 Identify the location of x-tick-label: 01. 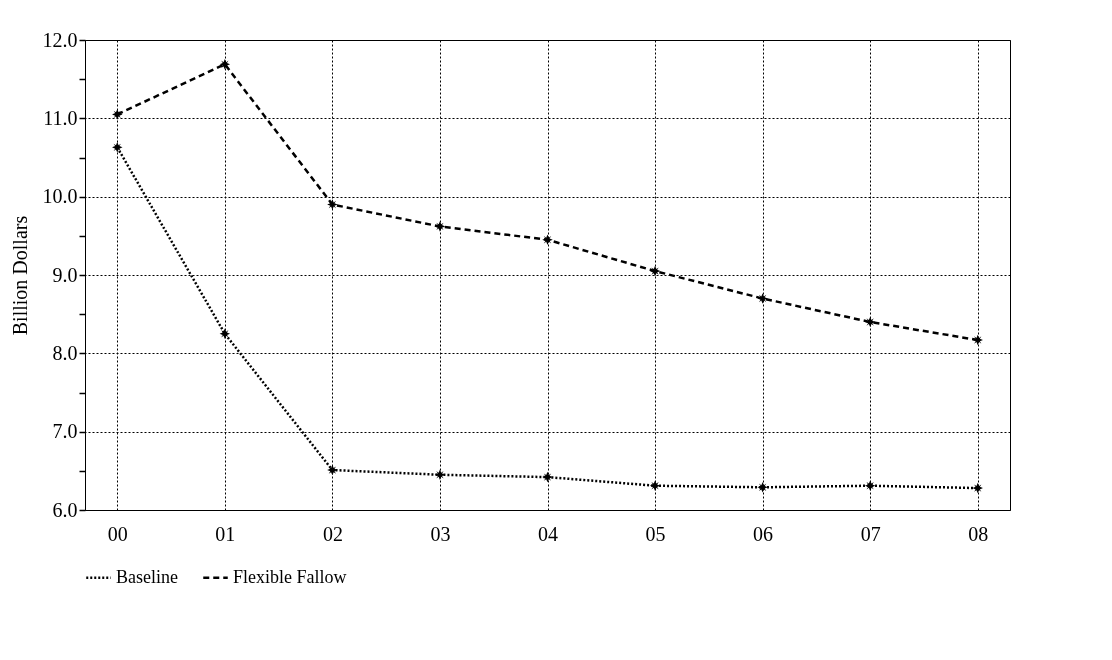
(225, 533).